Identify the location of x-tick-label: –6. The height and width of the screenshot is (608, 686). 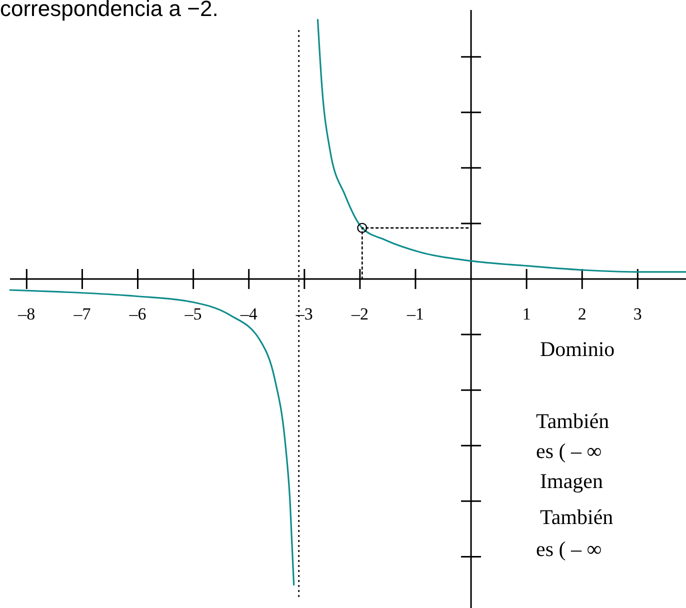
(137, 314).